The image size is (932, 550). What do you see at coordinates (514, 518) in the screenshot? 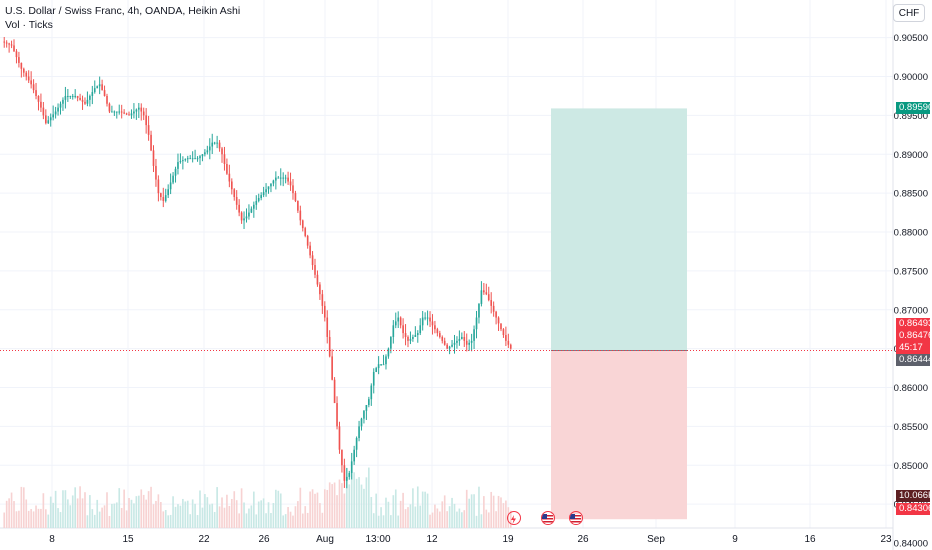
I see `lightning-icon` at bounding box center [514, 518].